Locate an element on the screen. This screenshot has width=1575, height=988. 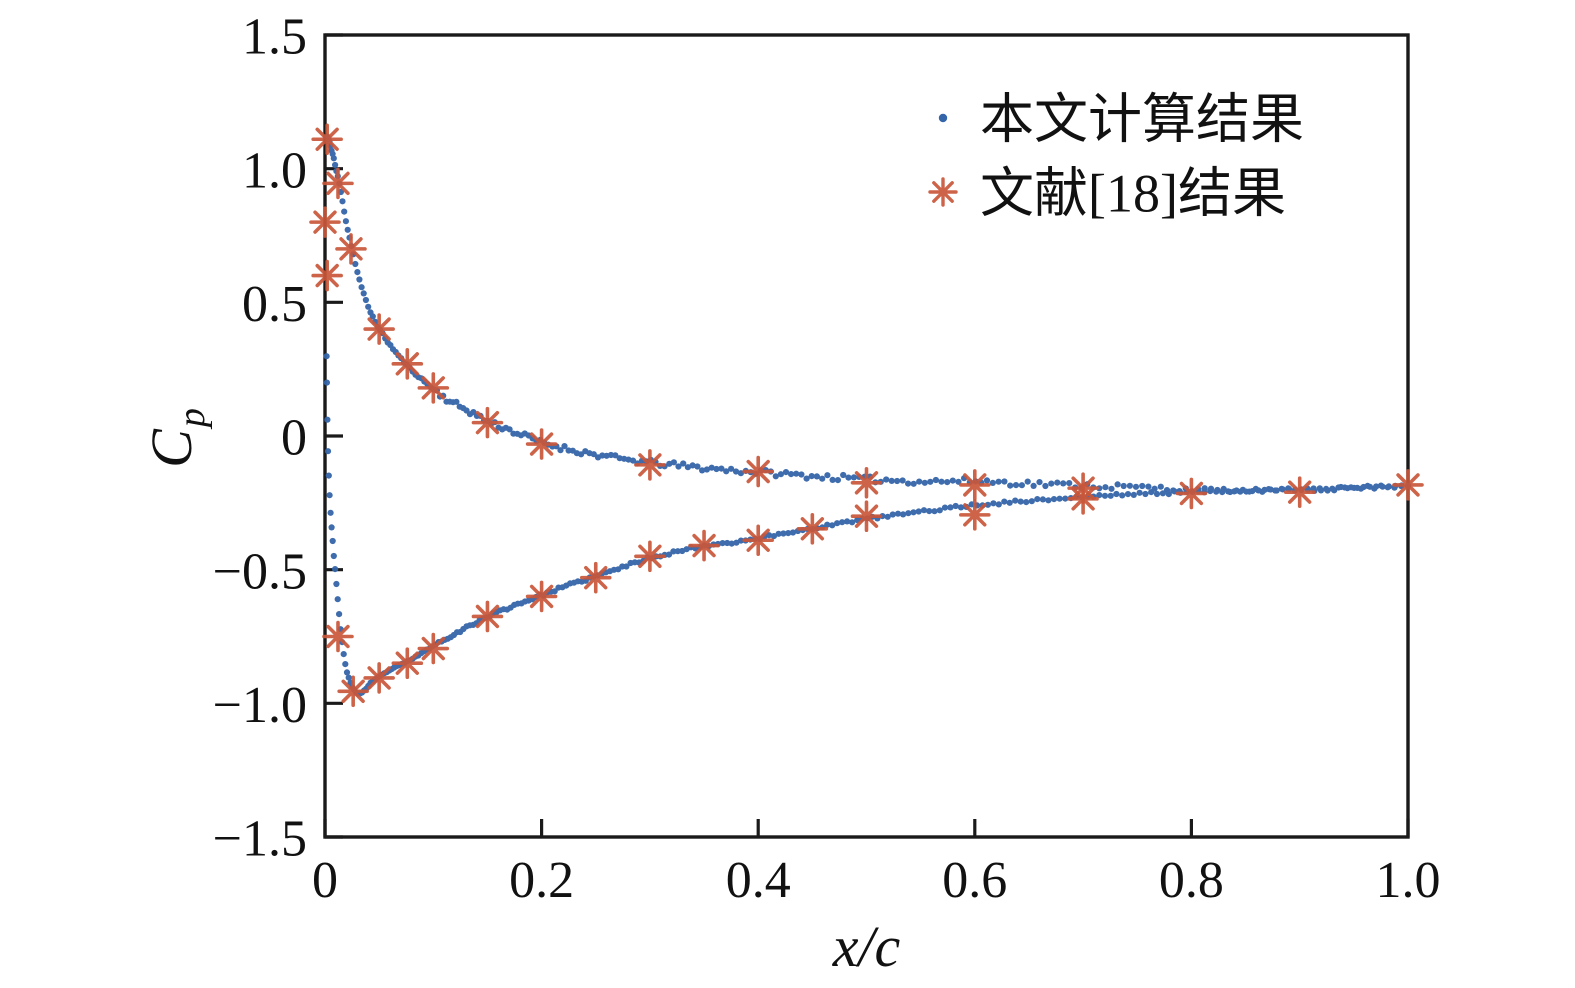
y-tick-label-−1.5: −1.5 is located at coordinates (260, 839).